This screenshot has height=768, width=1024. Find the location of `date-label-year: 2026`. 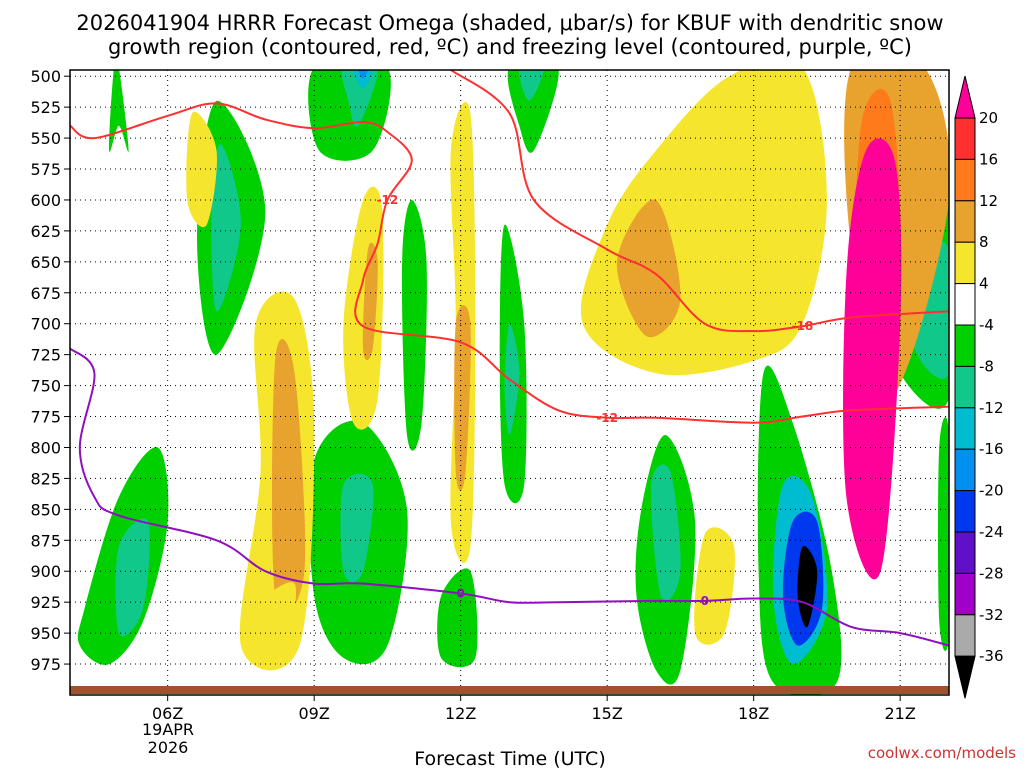

date-label-year: 2026 is located at coordinates (168, 747).